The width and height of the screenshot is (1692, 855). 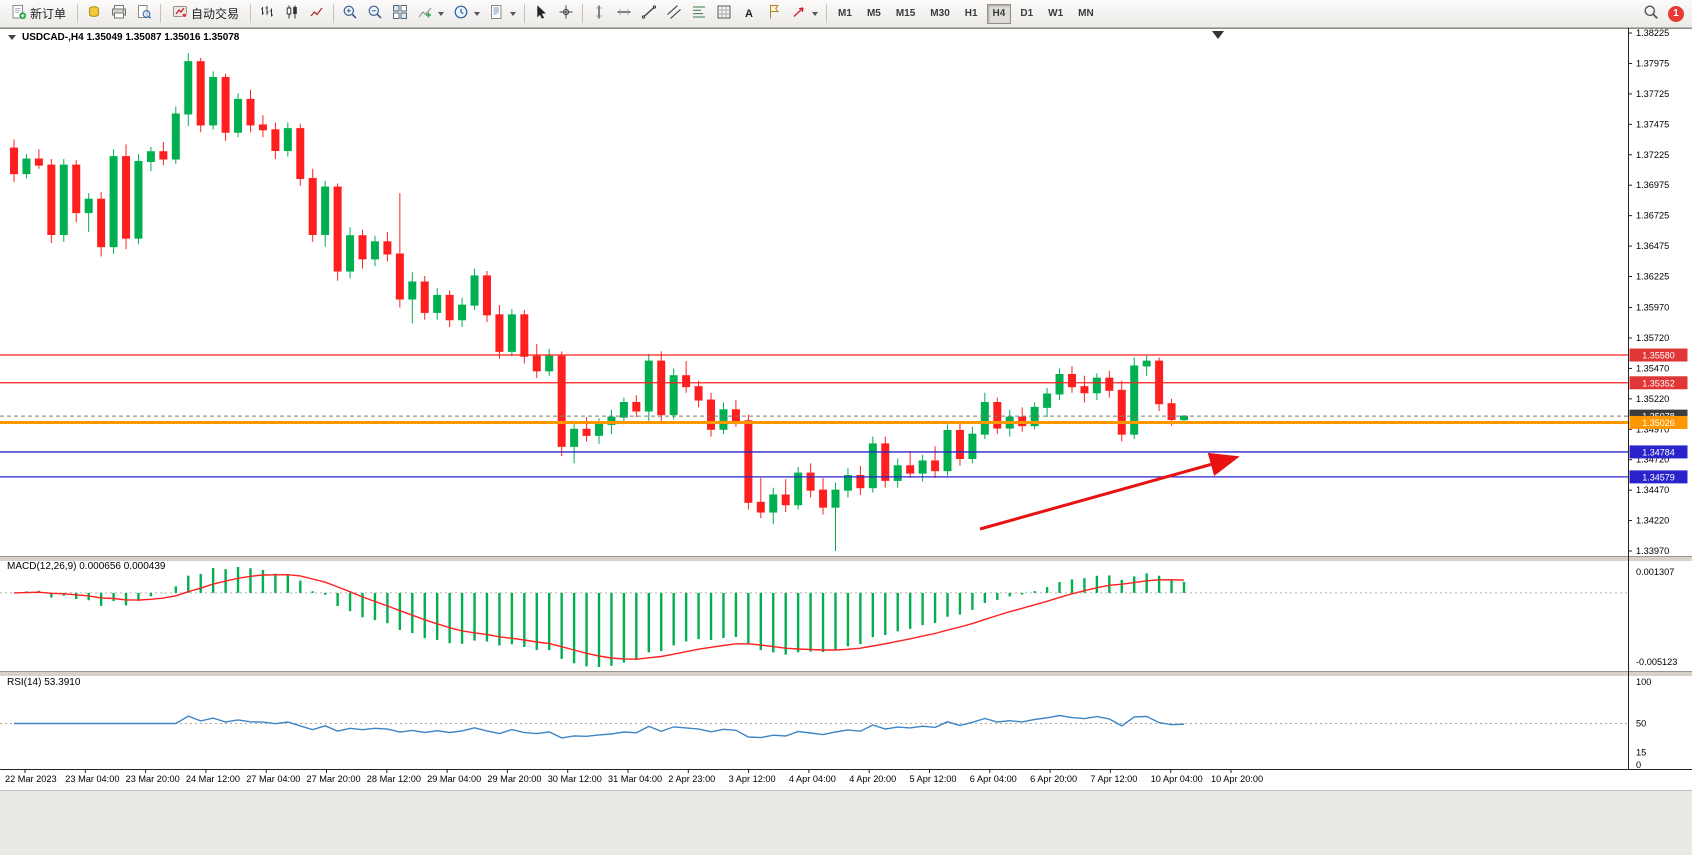 What do you see at coordinates (599, 726) in the screenshot?
I see `rsi-line` at bounding box center [599, 726].